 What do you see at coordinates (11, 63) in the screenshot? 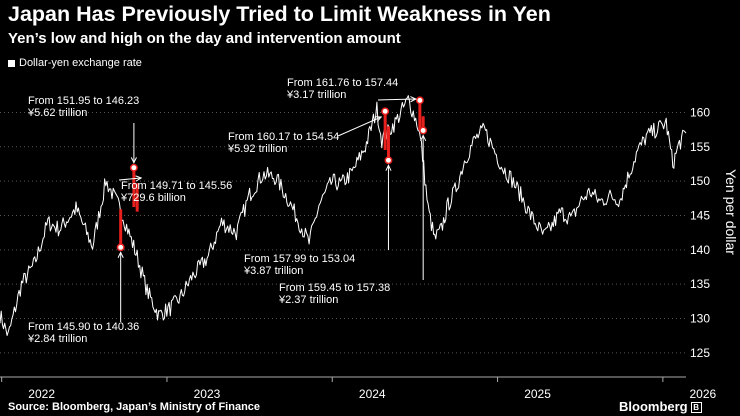
I see `legend-swatch-icon` at bounding box center [11, 63].